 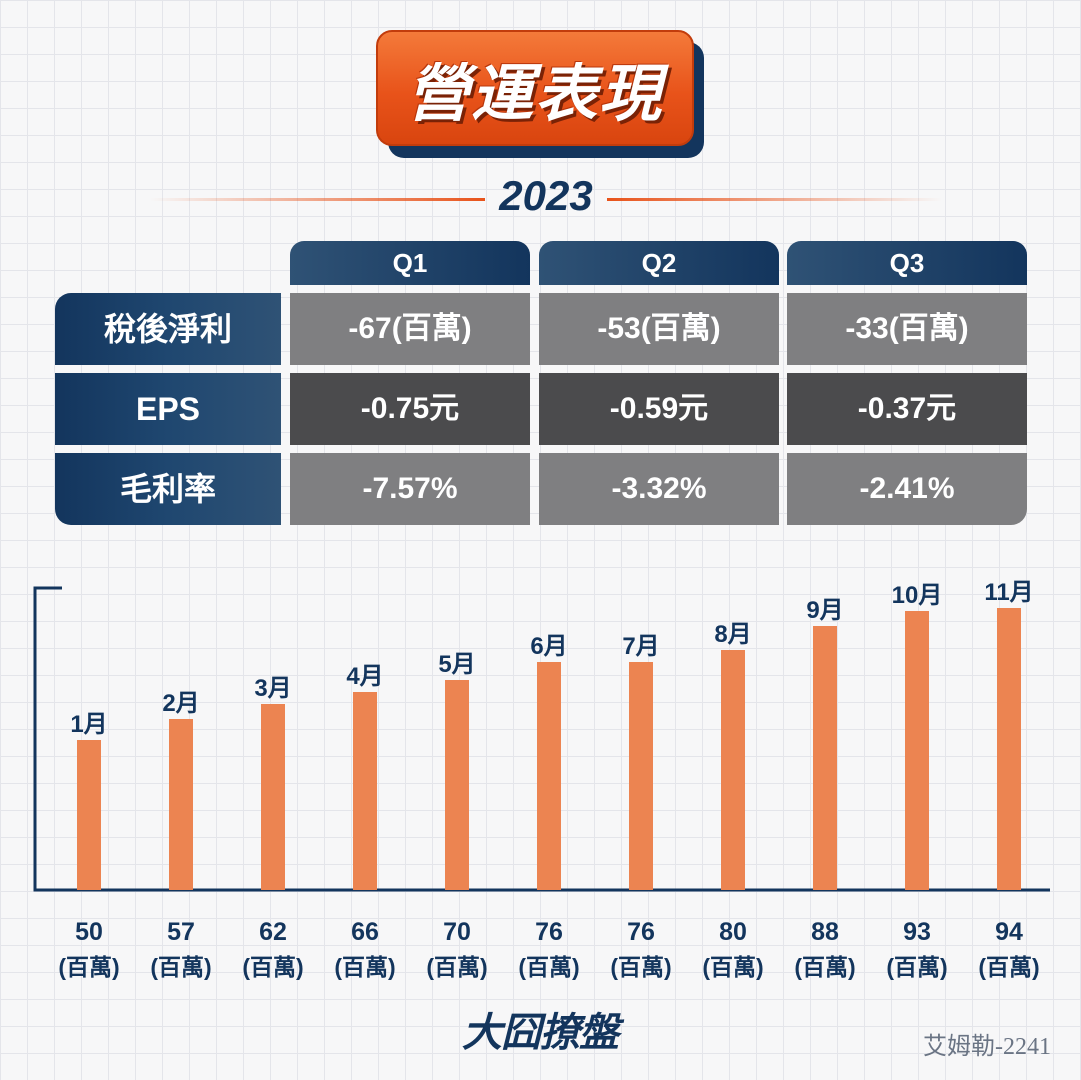 What do you see at coordinates (917, 595) in the screenshot?
I see `bar-month-label: 10月` at bounding box center [917, 595].